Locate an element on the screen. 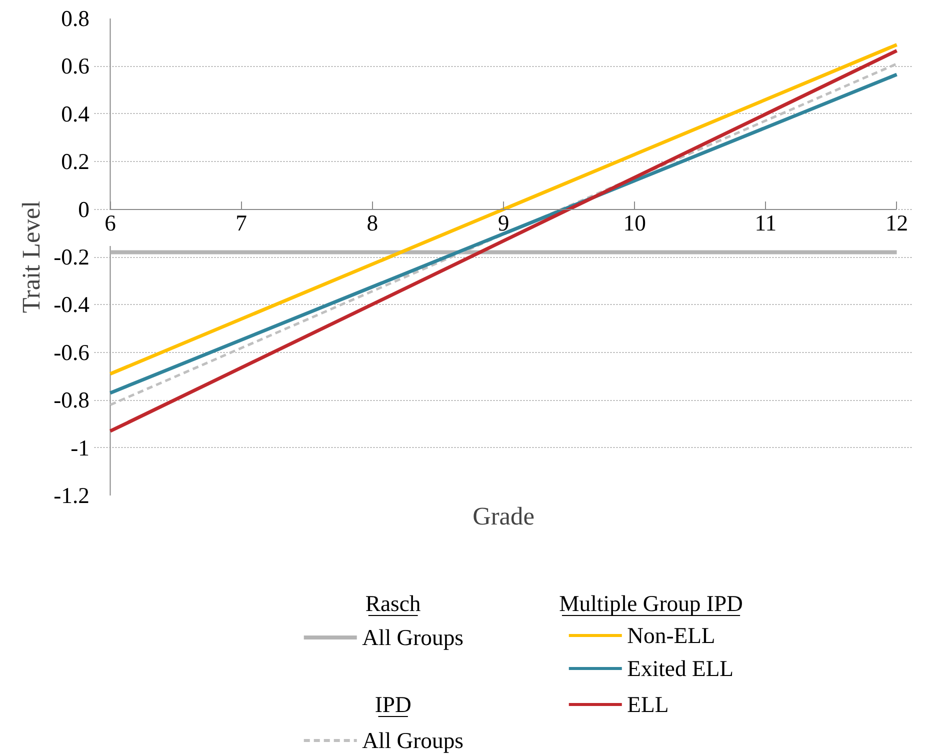 The height and width of the screenshot is (755, 926). legend-label: ELL is located at coordinates (648, 704).